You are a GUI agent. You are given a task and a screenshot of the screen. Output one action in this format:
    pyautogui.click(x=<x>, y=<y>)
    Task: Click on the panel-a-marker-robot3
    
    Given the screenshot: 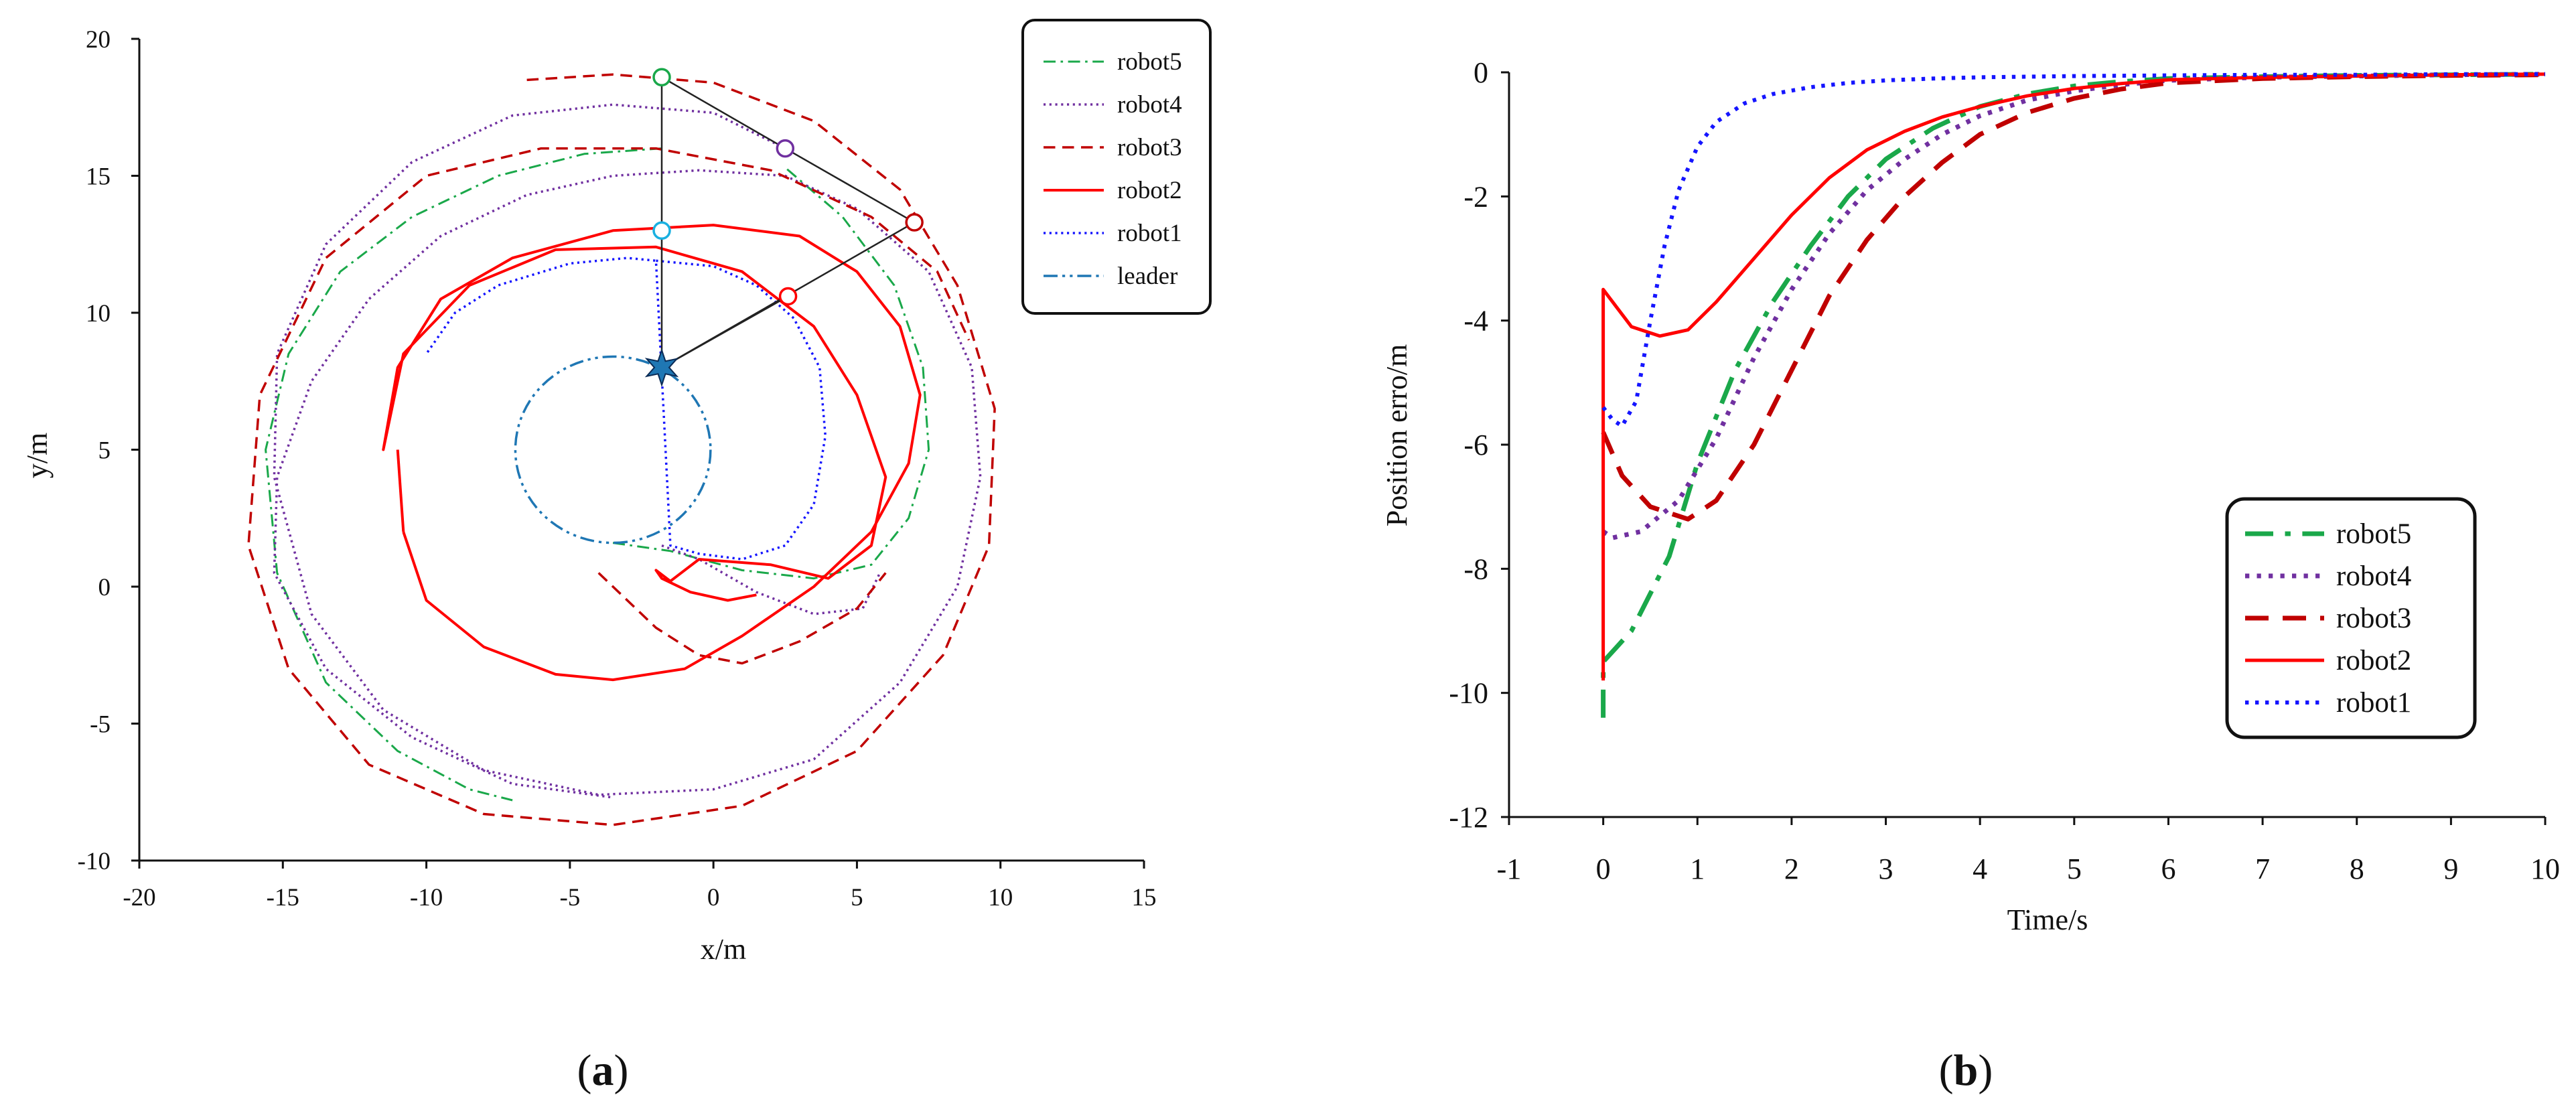 What is the action you would take?
    pyautogui.click(x=914, y=223)
    